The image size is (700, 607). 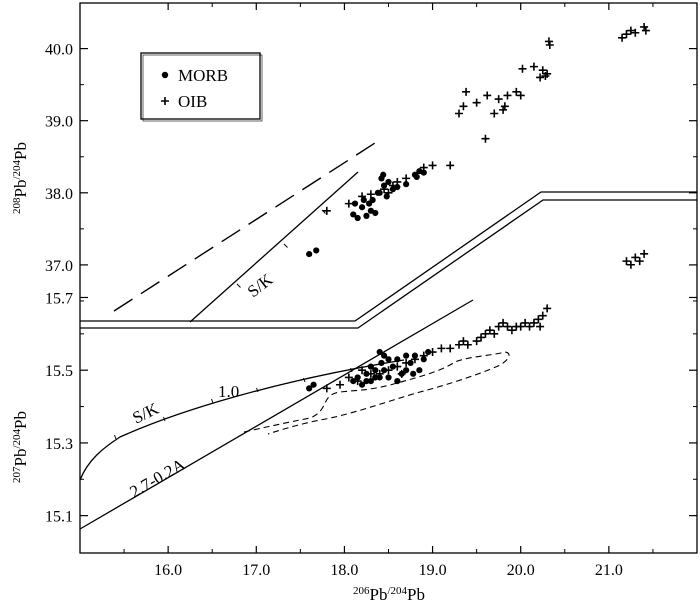 What do you see at coordinates (20, 447) in the screenshot?
I see `lower-y-axis-title: 207Pb/204Pb` at bounding box center [20, 447].